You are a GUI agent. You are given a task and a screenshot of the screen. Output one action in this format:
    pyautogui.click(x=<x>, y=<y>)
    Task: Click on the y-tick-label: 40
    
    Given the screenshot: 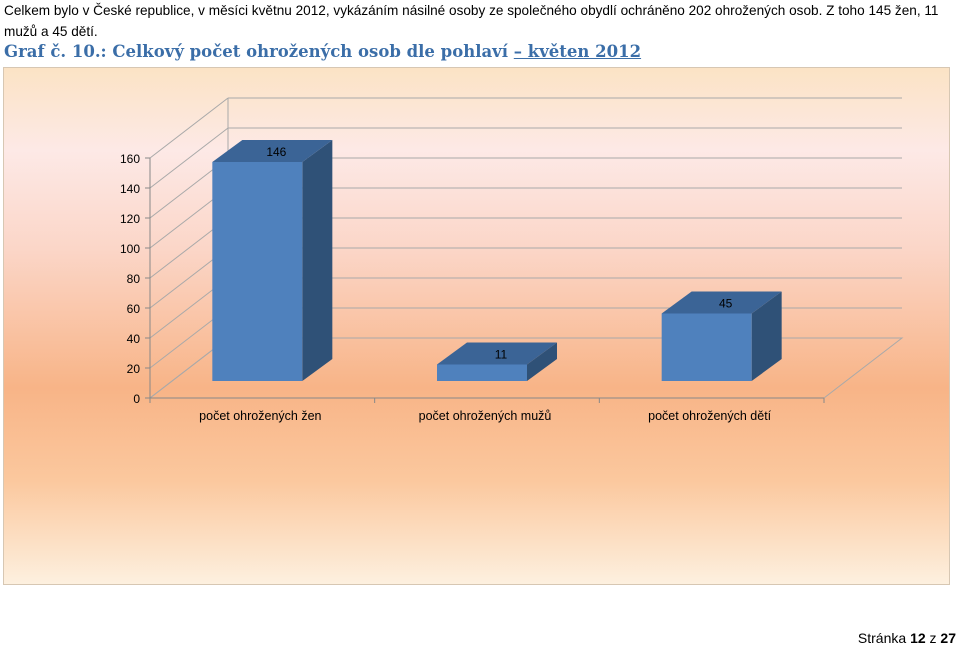 What is the action you would take?
    pyautogui.click(x=134, y=339)
    